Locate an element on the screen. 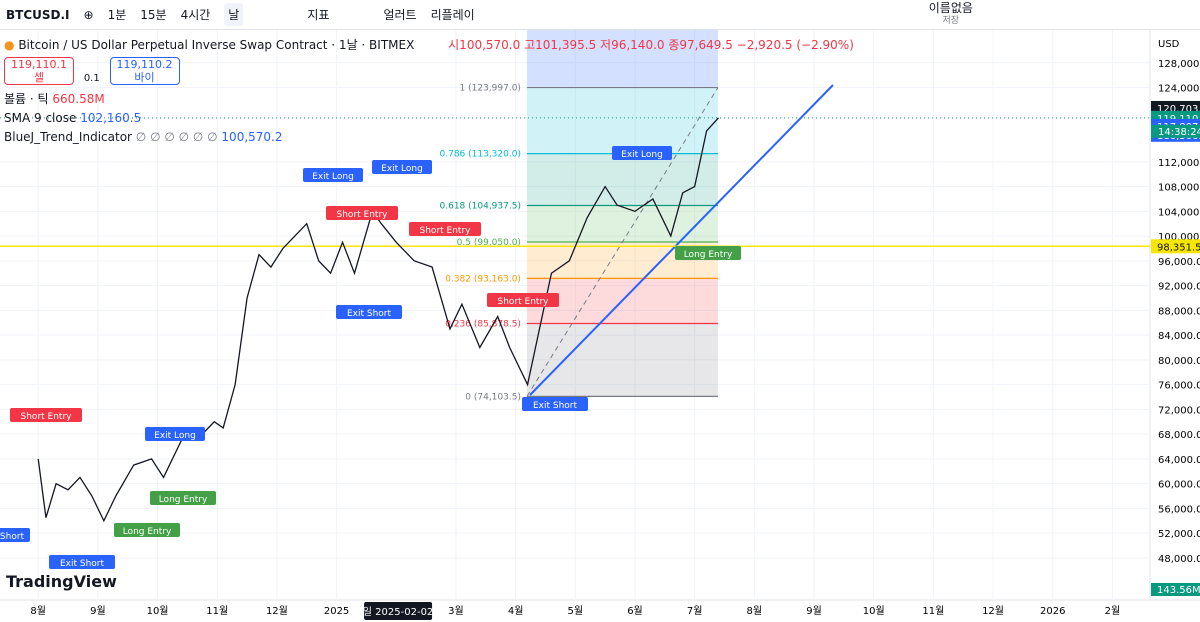 This screenshot has height=622, width=1200. x-tick-label: 2025 is located at coordinates (336, 611).